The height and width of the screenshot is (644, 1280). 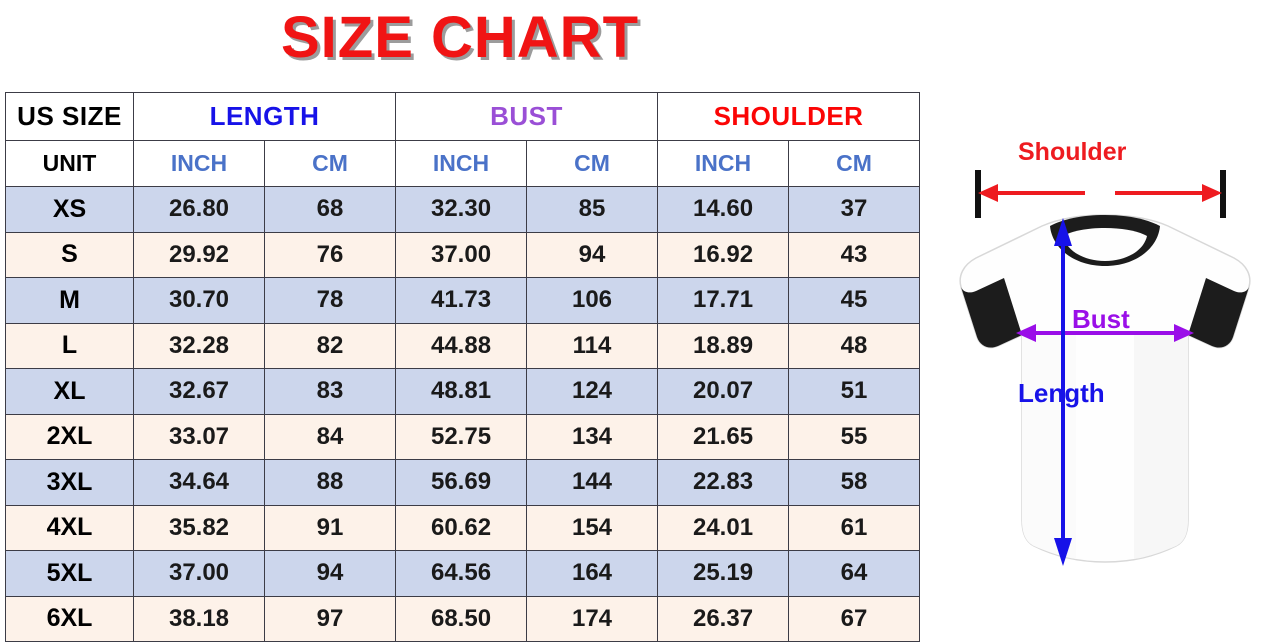 I want to click on table-row: 5XL 37.00 94 64.56 164 25.19 64, so click(x=463, y=573).